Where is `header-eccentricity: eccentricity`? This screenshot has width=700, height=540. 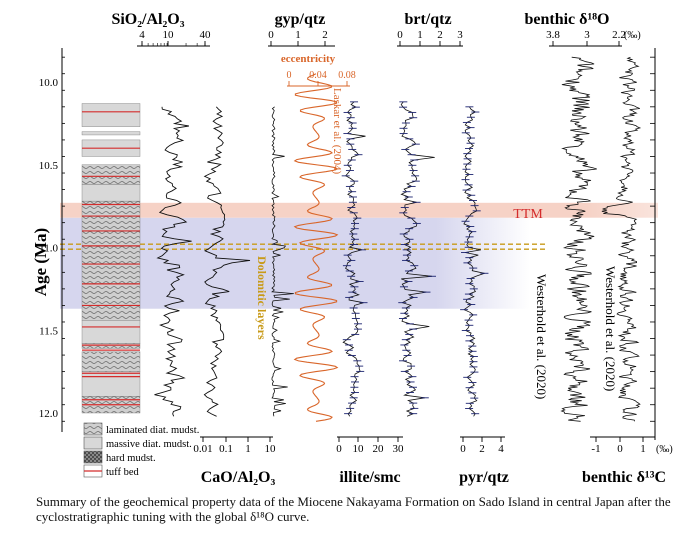 header-eccentricity: eccentricity is located at coordinates (308, 59).